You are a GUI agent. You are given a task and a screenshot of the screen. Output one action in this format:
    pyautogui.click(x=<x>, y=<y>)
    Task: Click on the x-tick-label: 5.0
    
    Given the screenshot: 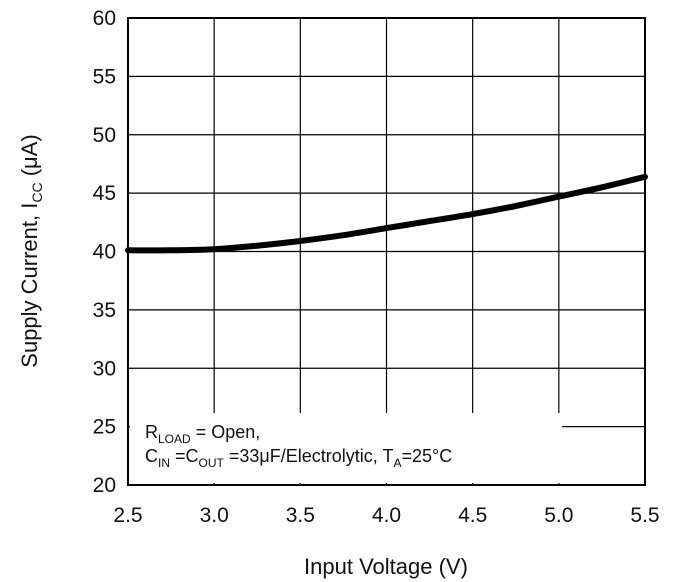 What is the action you would take?
    pyautogui.click(x=558, y=515)
    